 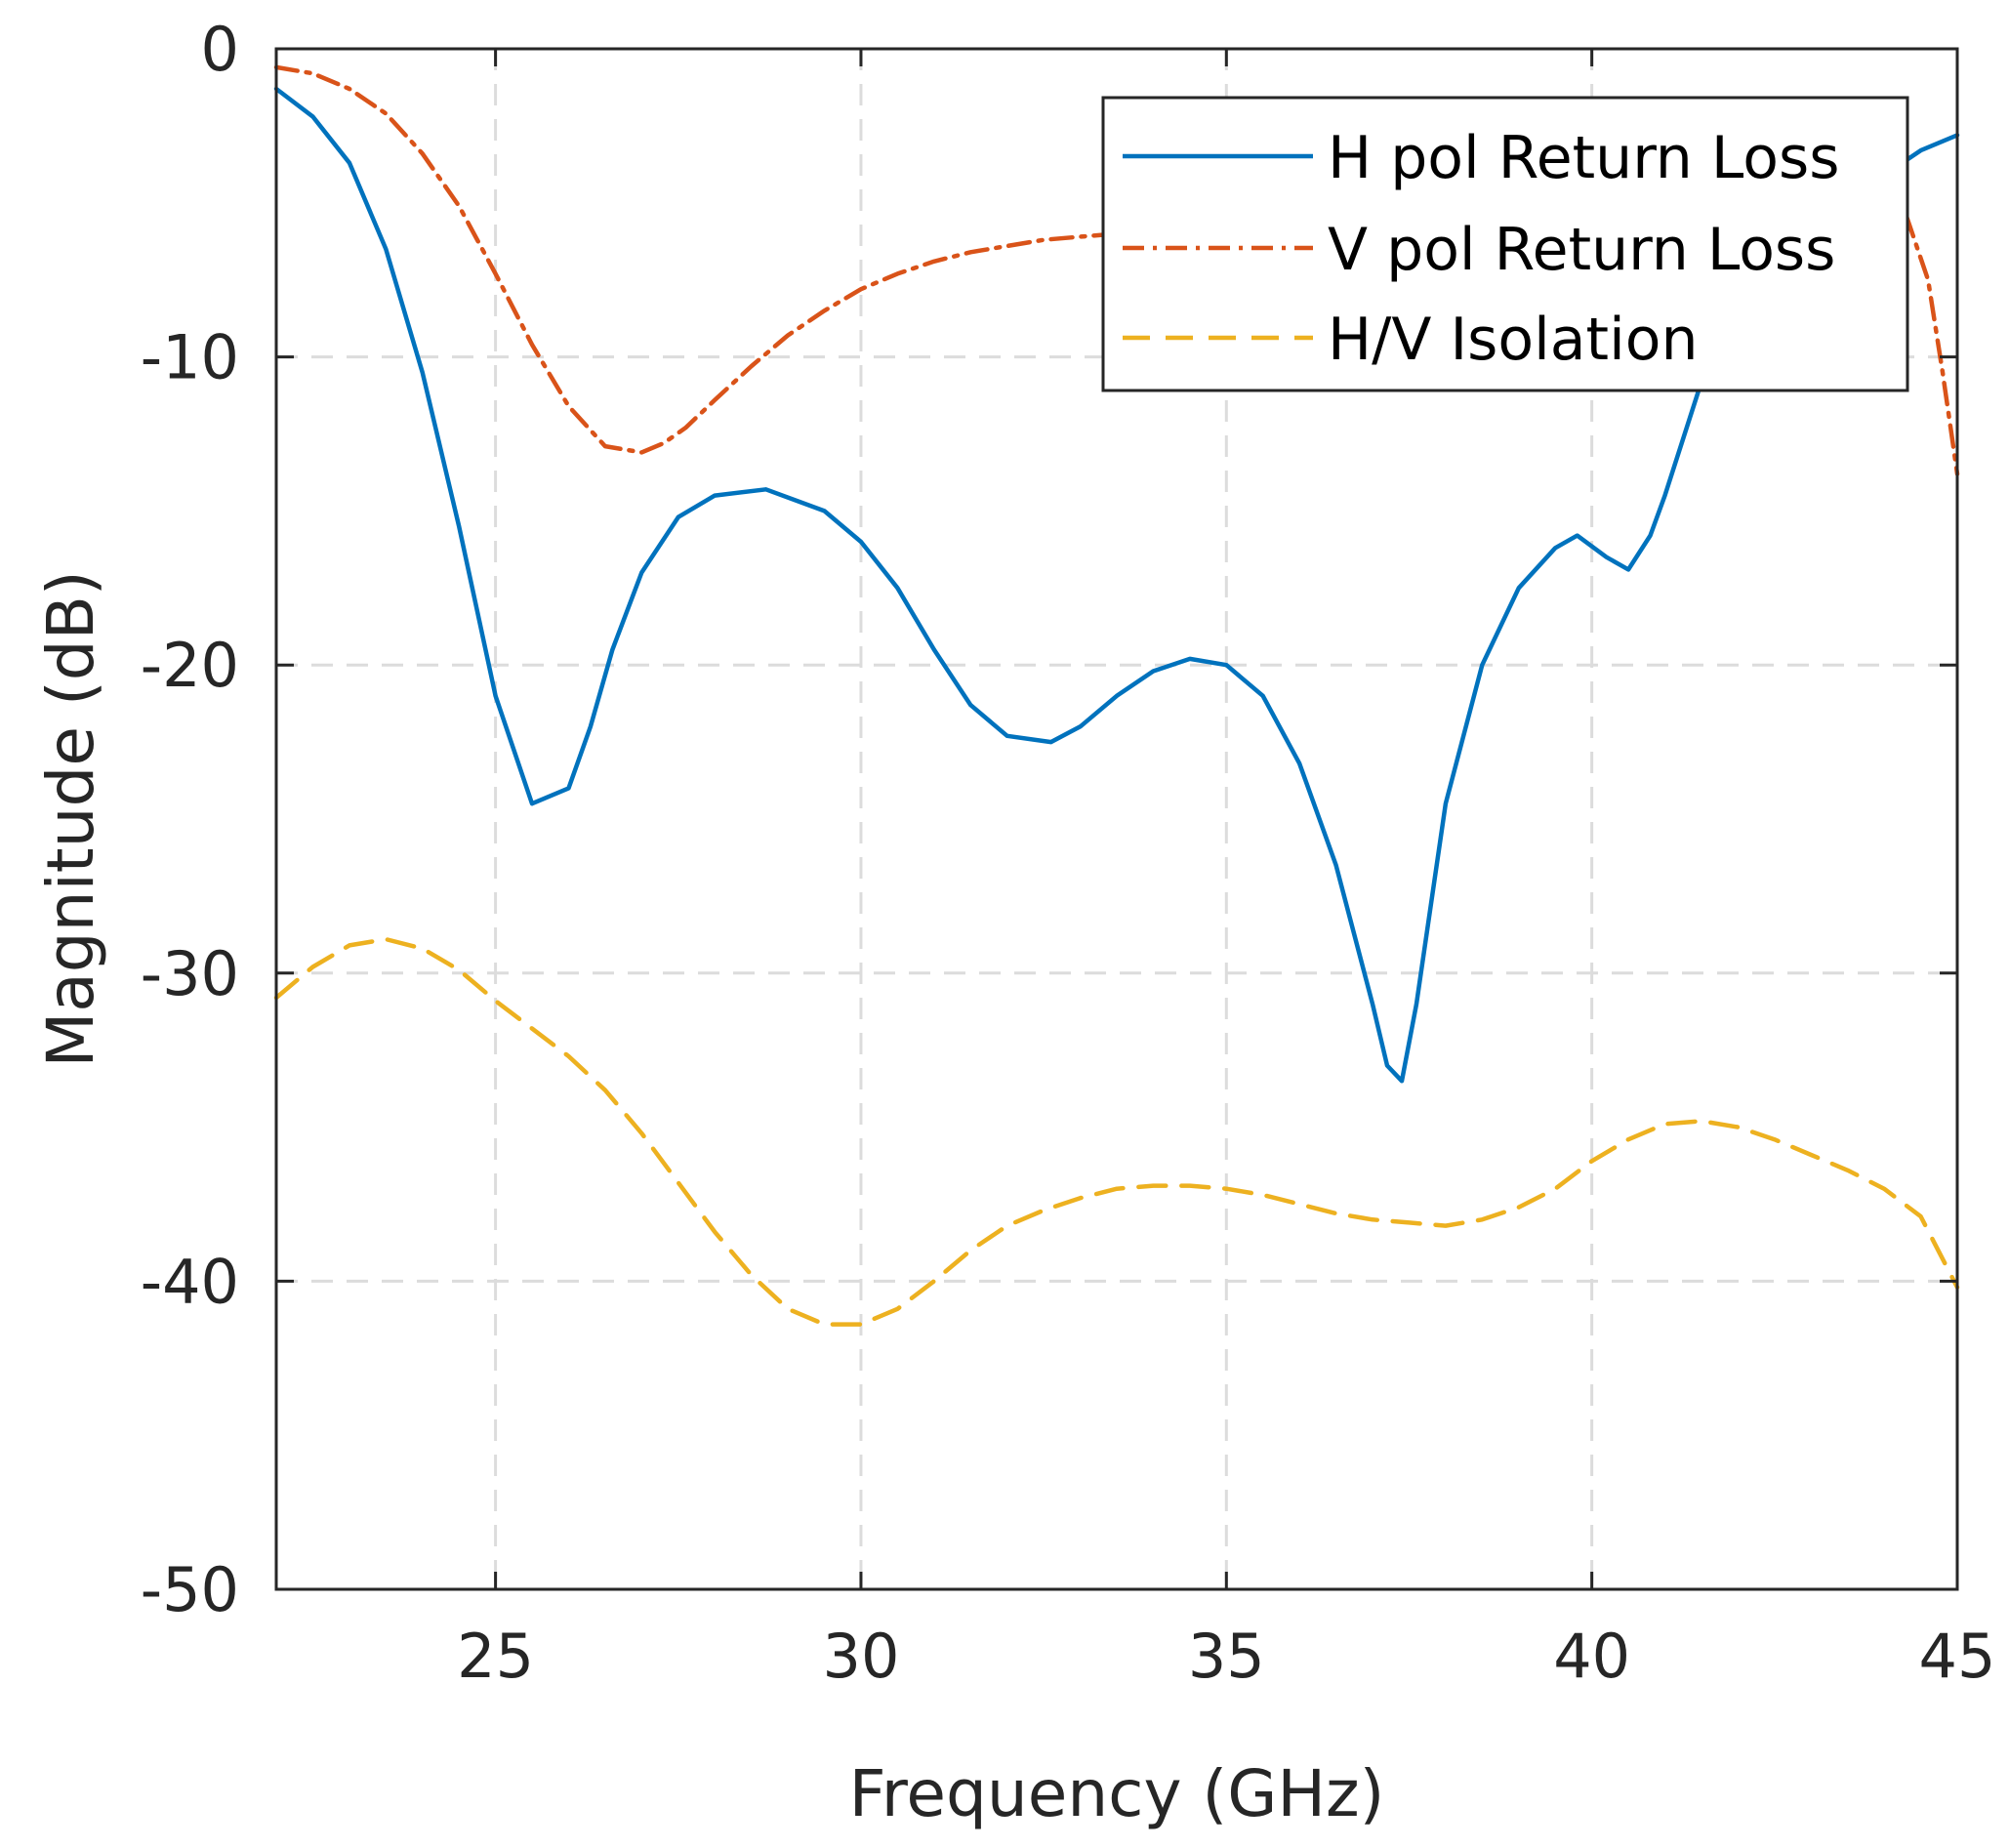 I want to click on x-tick-label: 30, so click(x=861, y=1656).